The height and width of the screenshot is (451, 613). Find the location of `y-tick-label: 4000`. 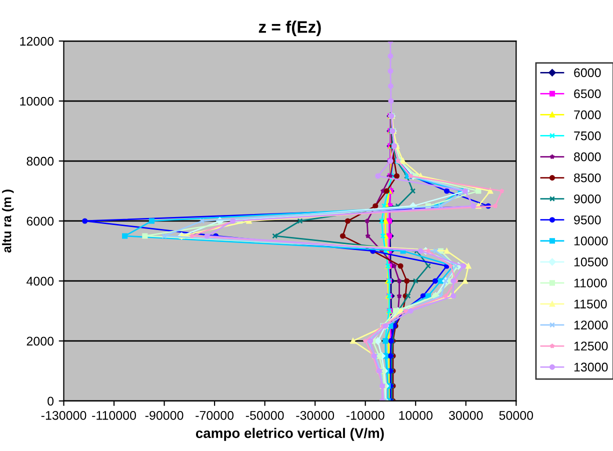

y-tick-label: 4000 is located at coordinates (40, 281).